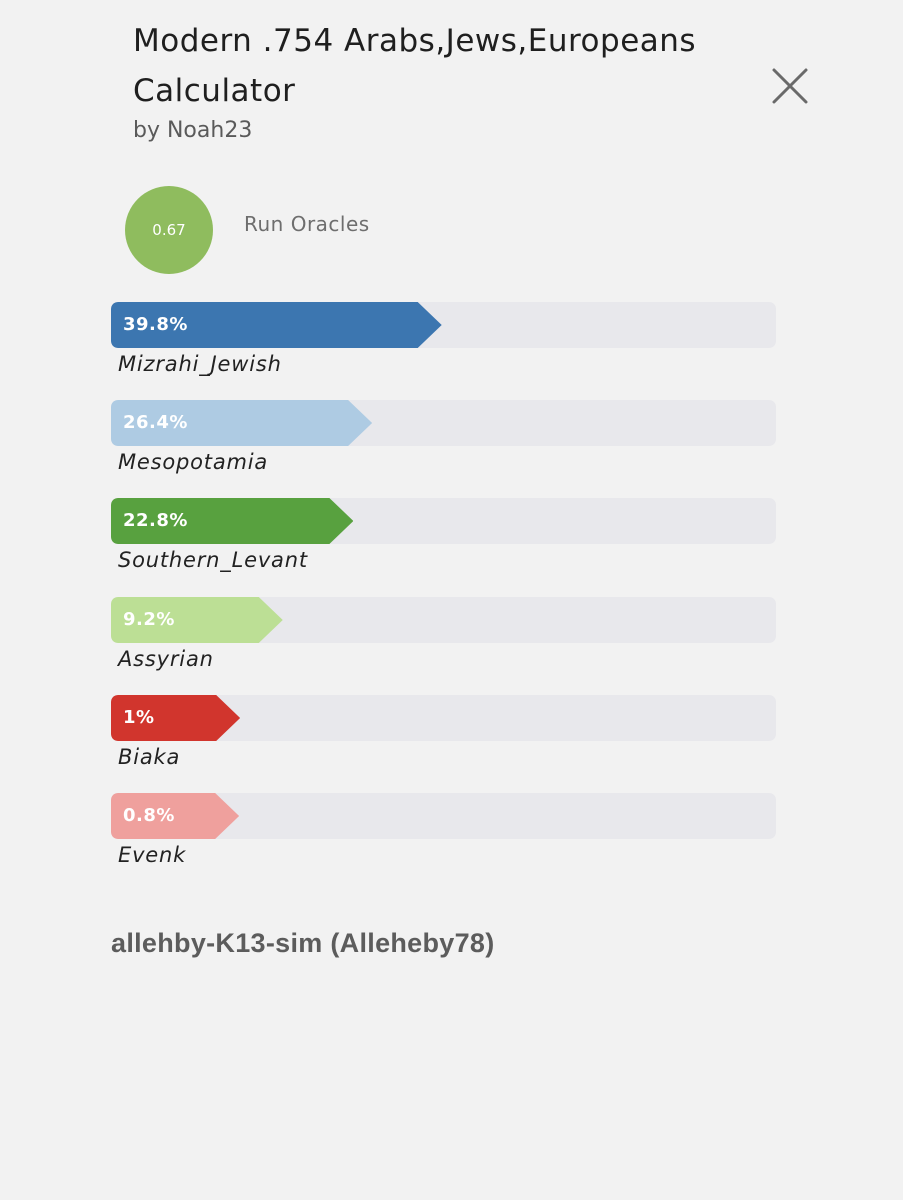 The height and width of the screenshot is (1200, 903). Describe the element at coordinates (155, 521) in the screenshot. I see `result-percent: 22.8%` at that location.